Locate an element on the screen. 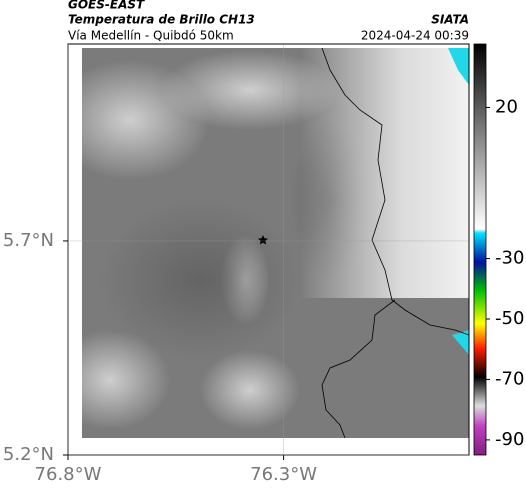  colorbar-tick-label: -30 is located at coordinates (509, 258).